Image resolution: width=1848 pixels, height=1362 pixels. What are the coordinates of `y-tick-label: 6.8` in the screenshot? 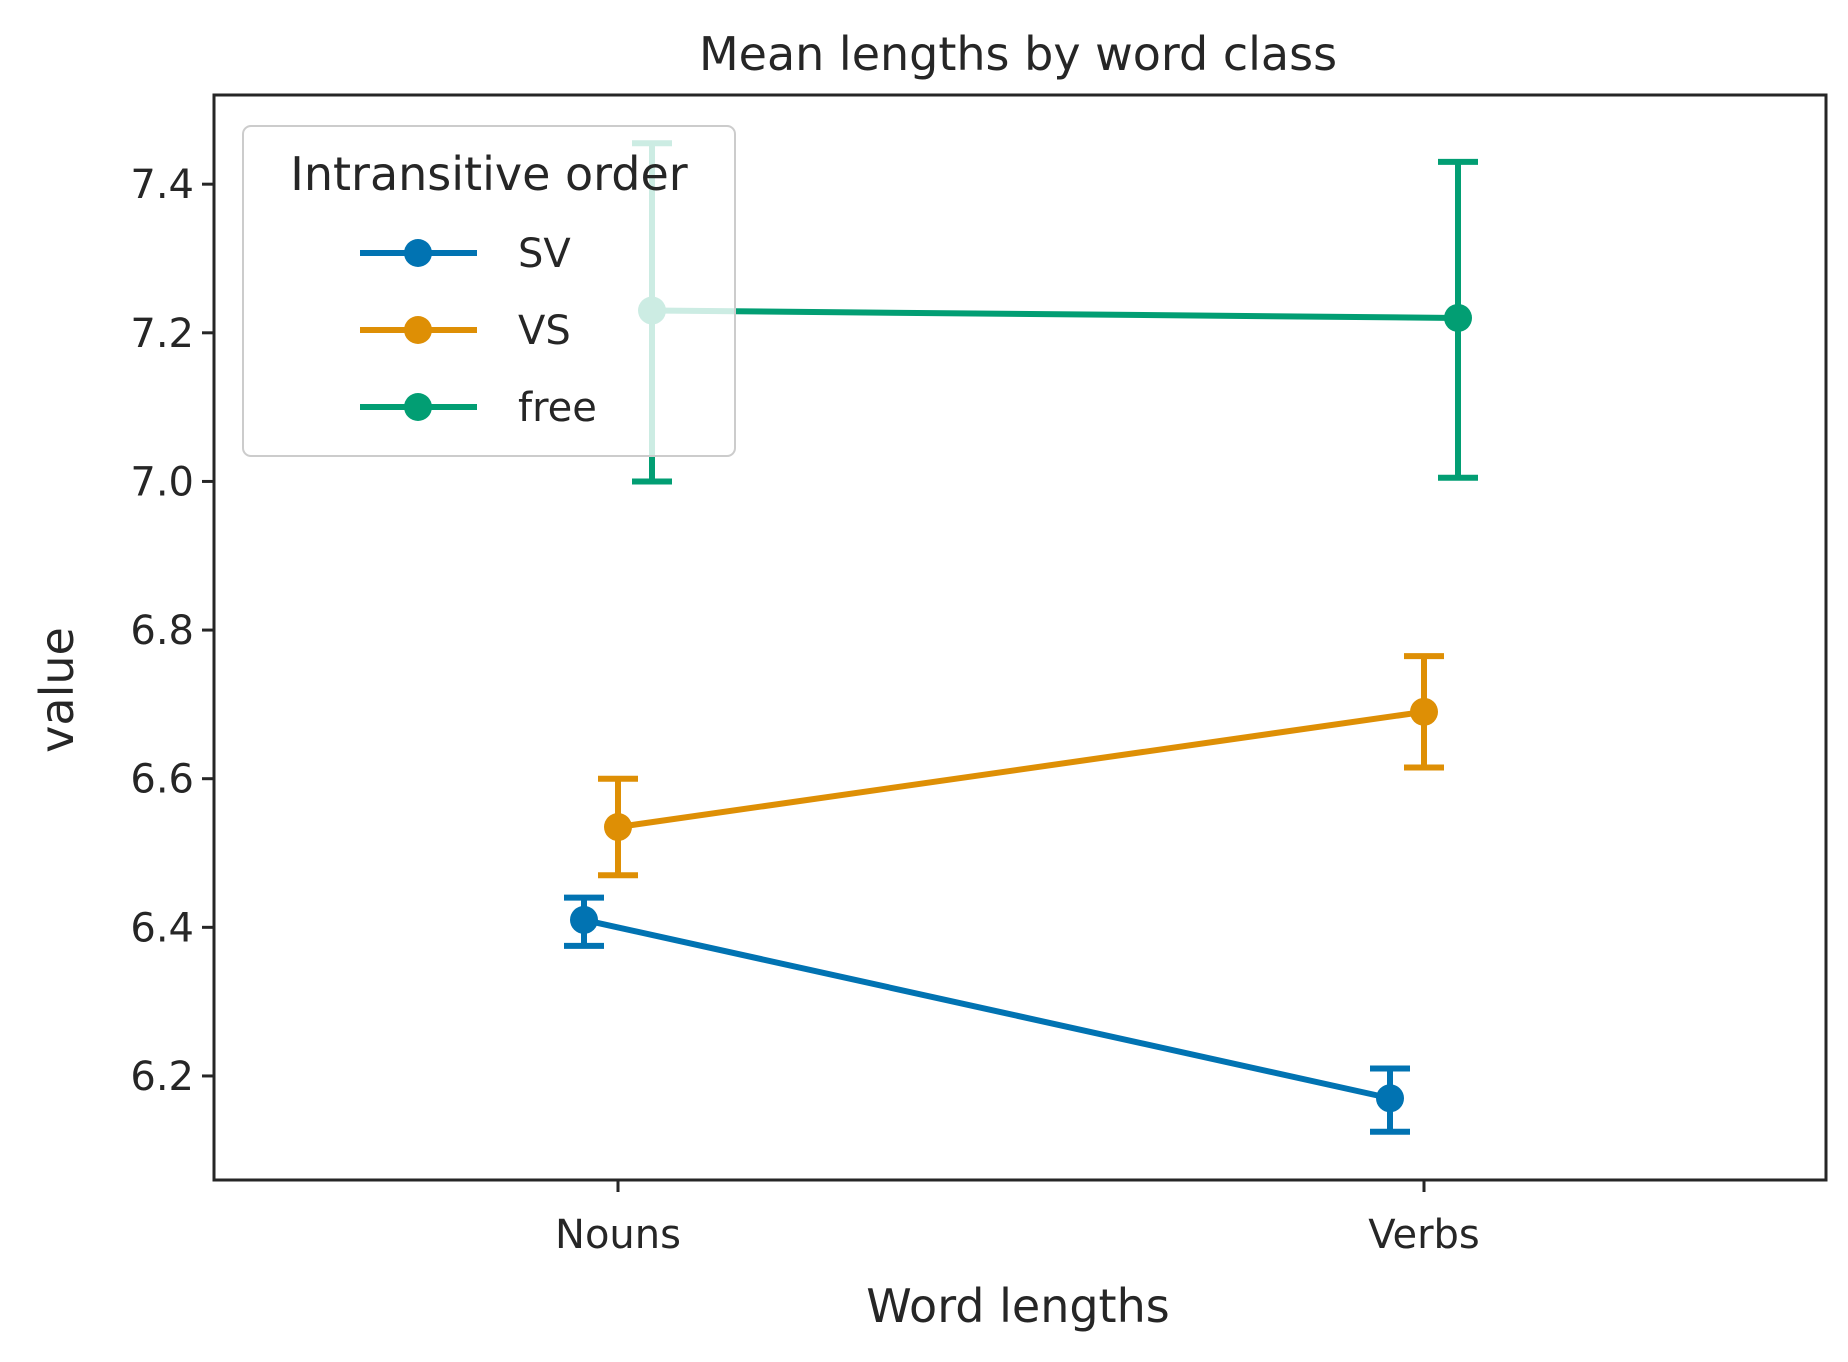 It's located at (162, 631).